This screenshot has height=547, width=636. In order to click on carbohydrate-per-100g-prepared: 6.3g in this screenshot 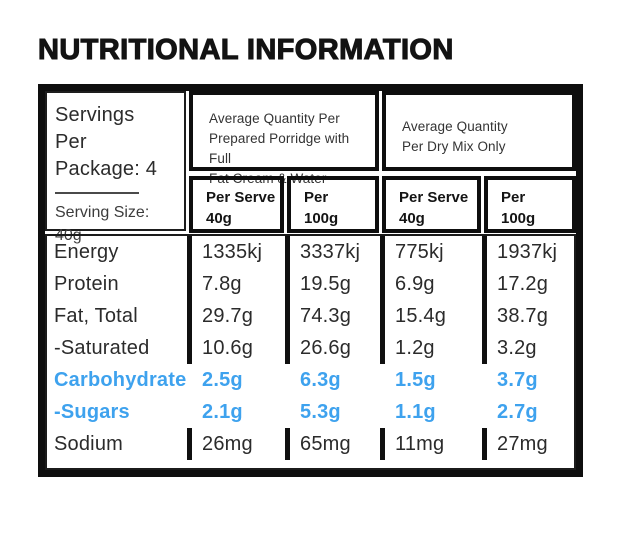, I will do `click(320, 379)`.